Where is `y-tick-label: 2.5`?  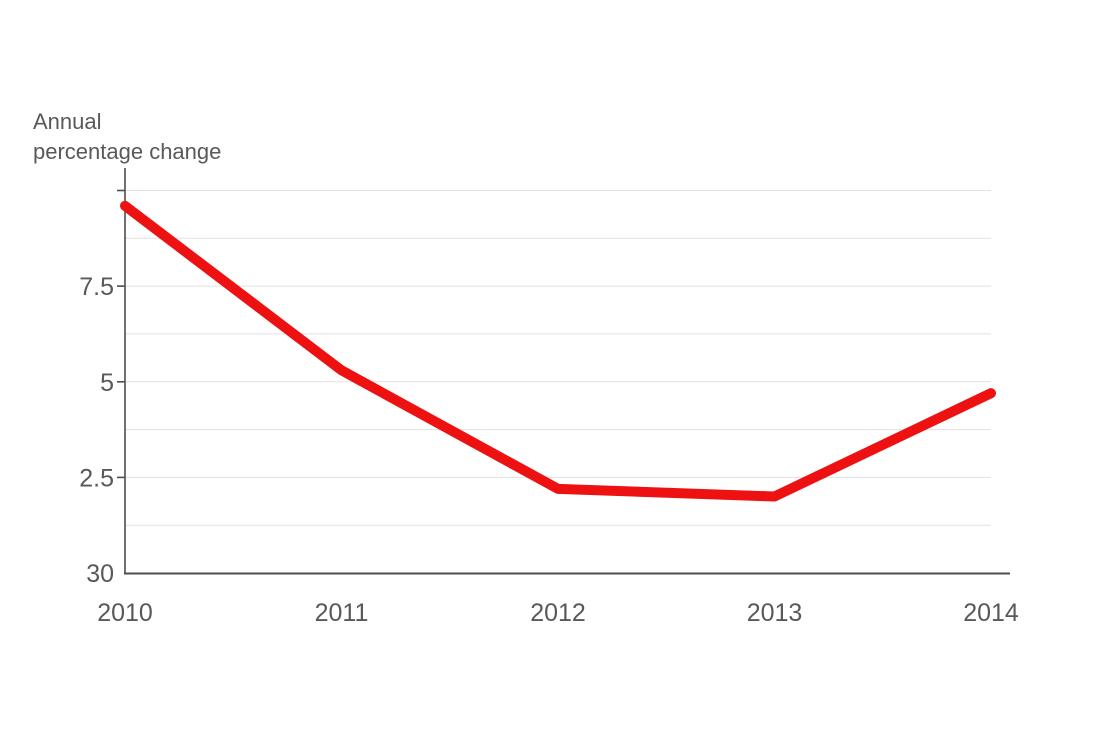
y-tick-label: 2.5 is located at coordinates (96, 478).